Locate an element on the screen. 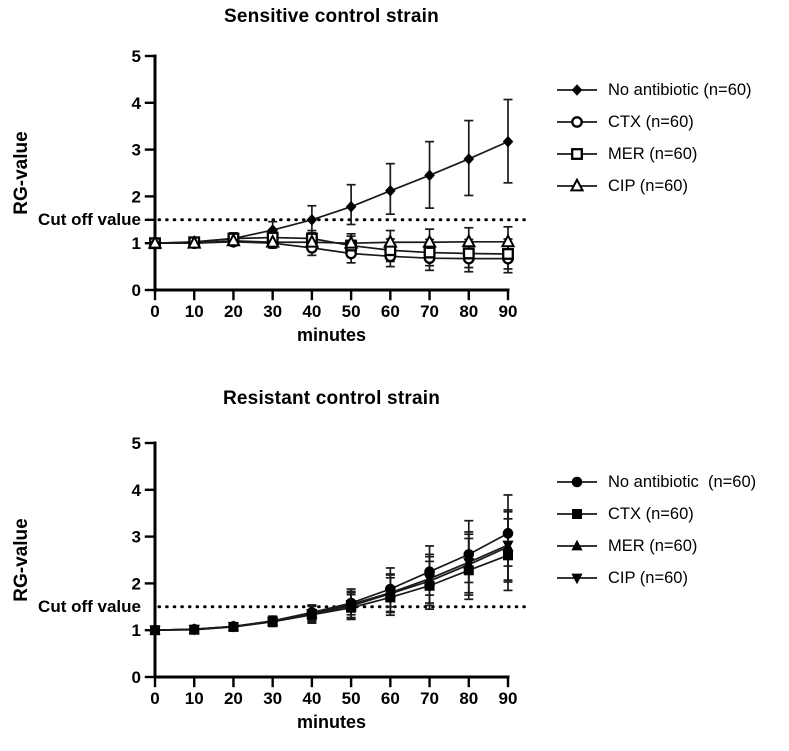  series-markers-square-filled is located at coordinates (331, 593).